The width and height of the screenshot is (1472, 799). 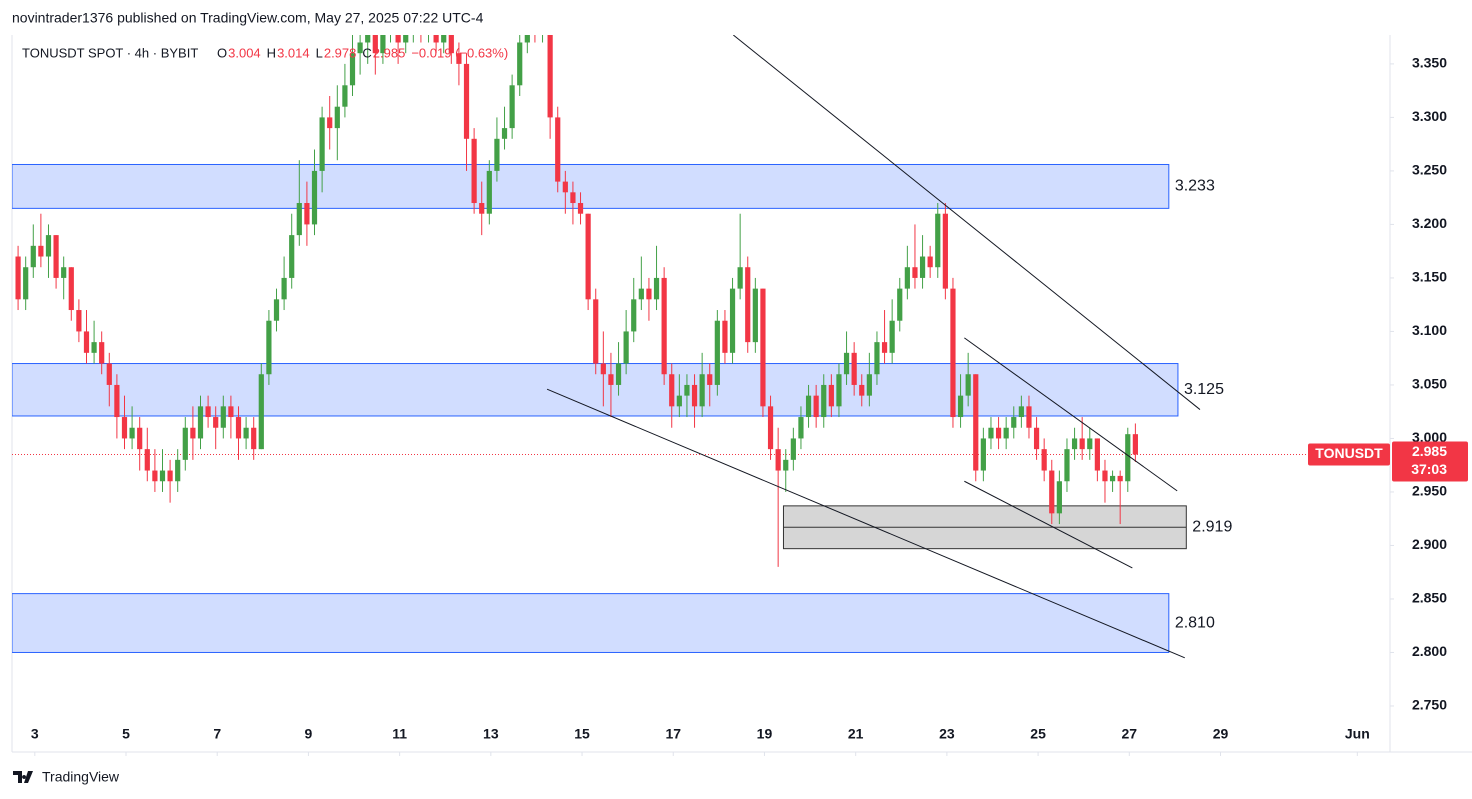 What do you see at coordinates (1357, 734) in the screenshot?
I see `x-tick-label: Jun` at bounding box center [1357, 734].